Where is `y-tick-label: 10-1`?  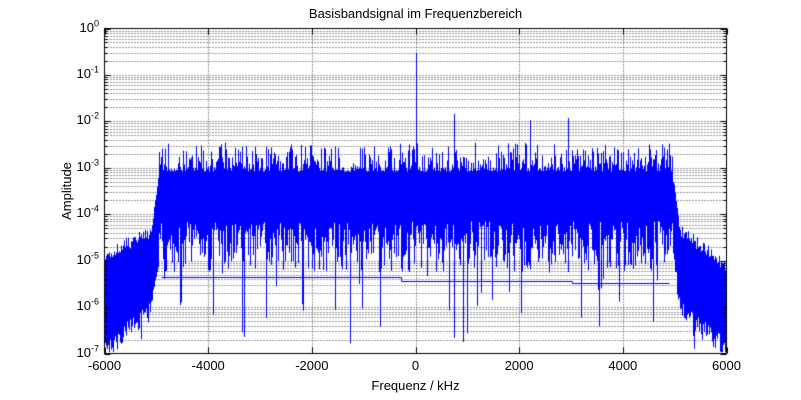
y-tick-label: 10-1 is located at coordinates (77, 72).